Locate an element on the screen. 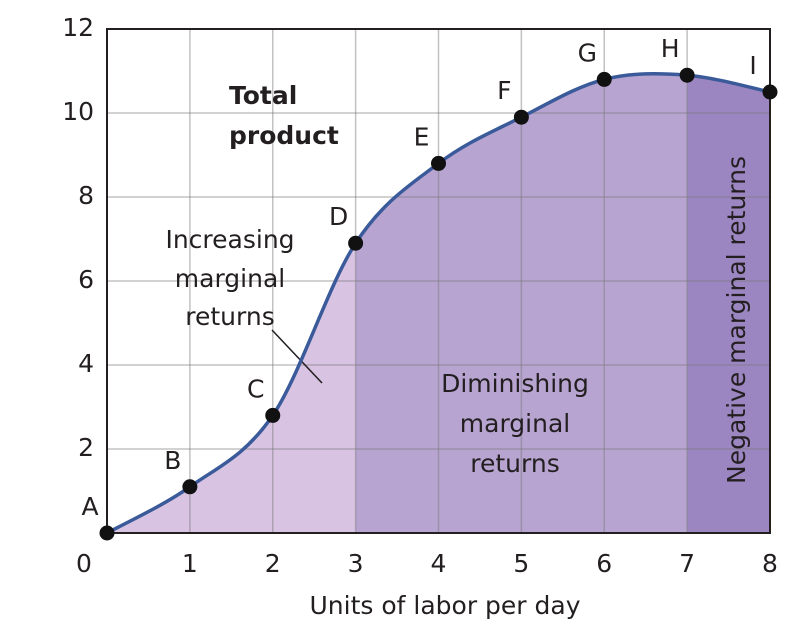  x-tick-label: 5 is located at coordinates (521, 563).